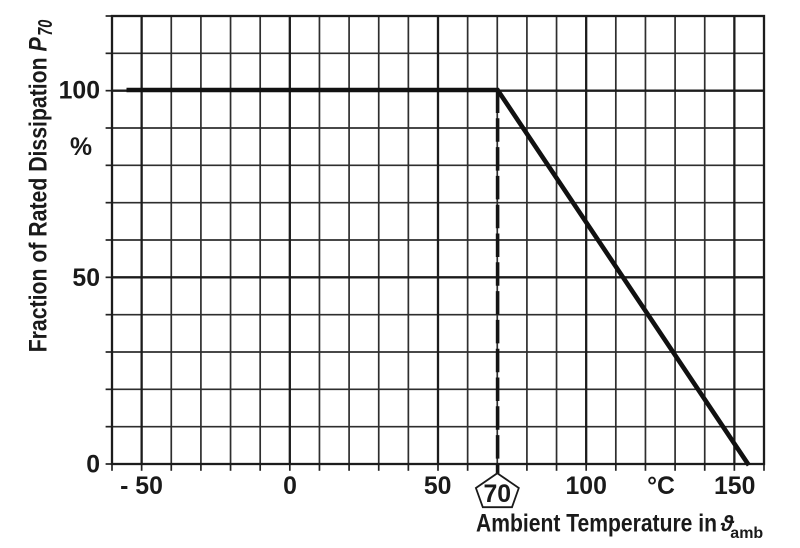  I want to click on svg-text: Ambient Temperature in, so click(596, 523).